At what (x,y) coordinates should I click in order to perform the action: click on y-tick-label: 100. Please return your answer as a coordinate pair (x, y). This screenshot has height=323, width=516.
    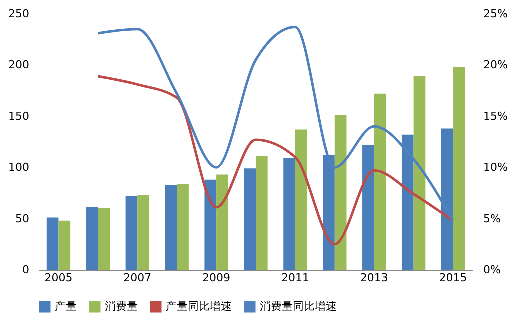
    Looking at the image, I should click on (19, 167).